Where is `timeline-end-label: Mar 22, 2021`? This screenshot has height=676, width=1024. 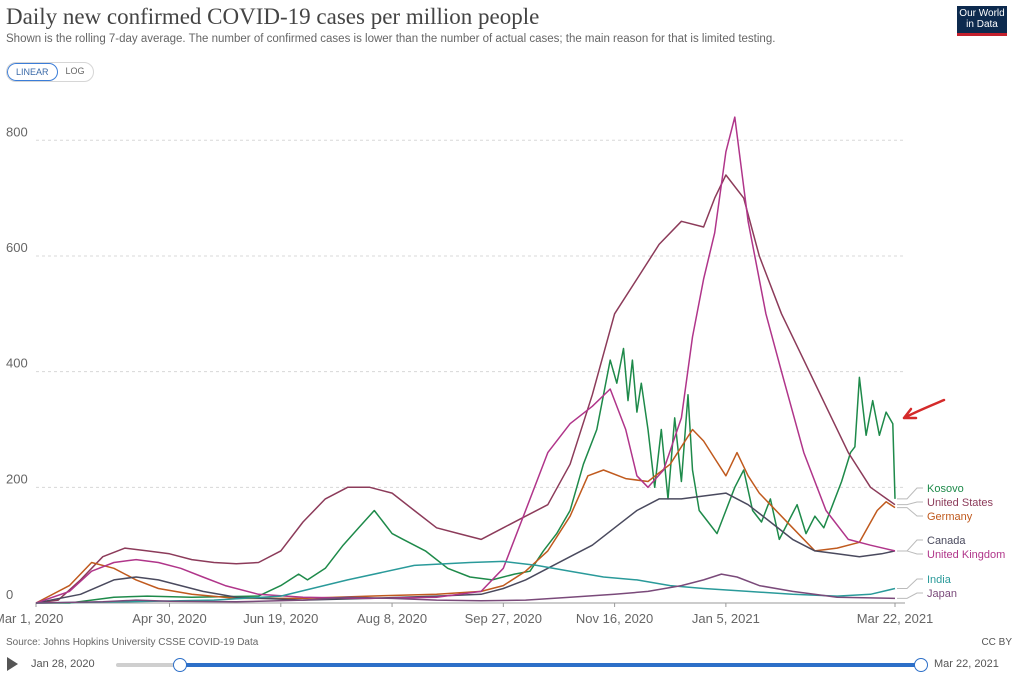 timeline-end-label: Mar 22, 2021 is located at coordinates (966, 664).